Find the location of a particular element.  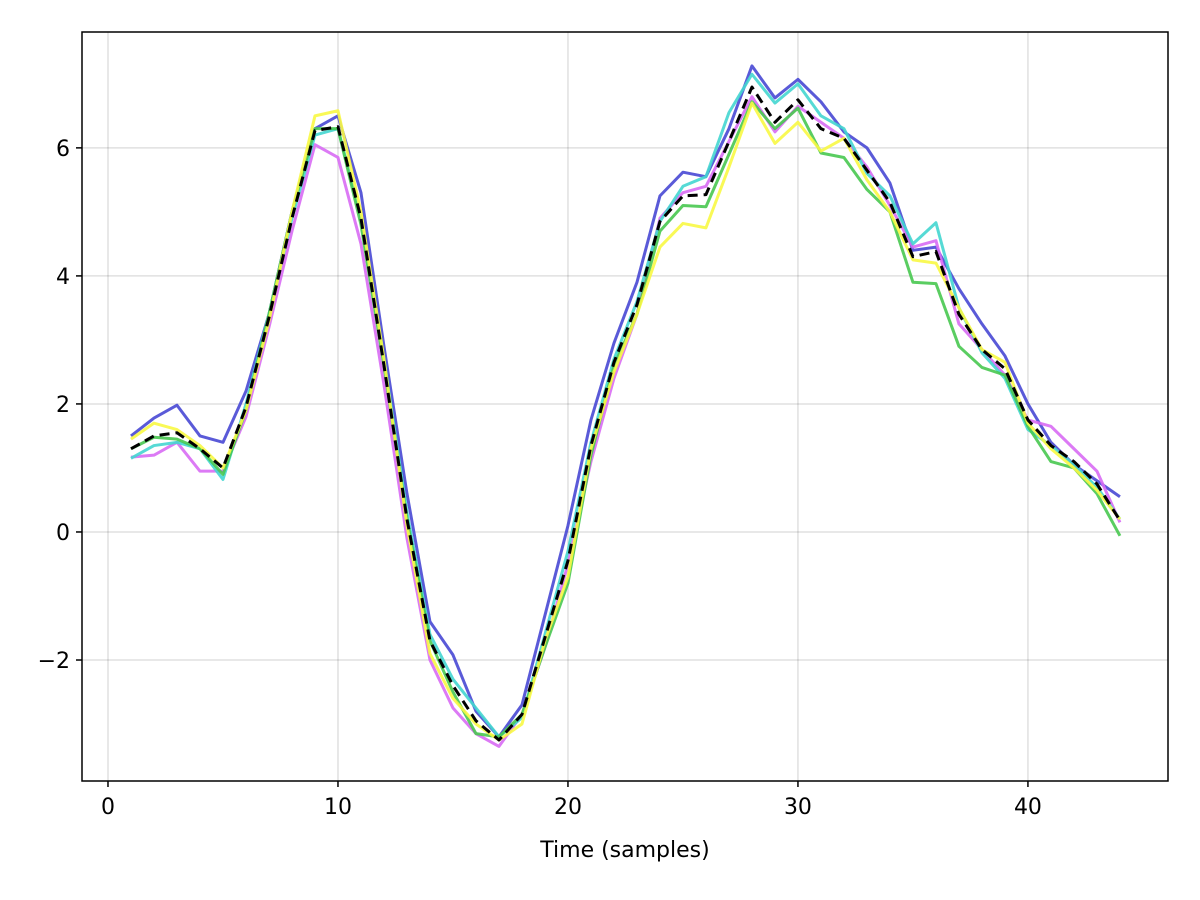

x-tick-label: 30 is located at coordinates (798, 807).